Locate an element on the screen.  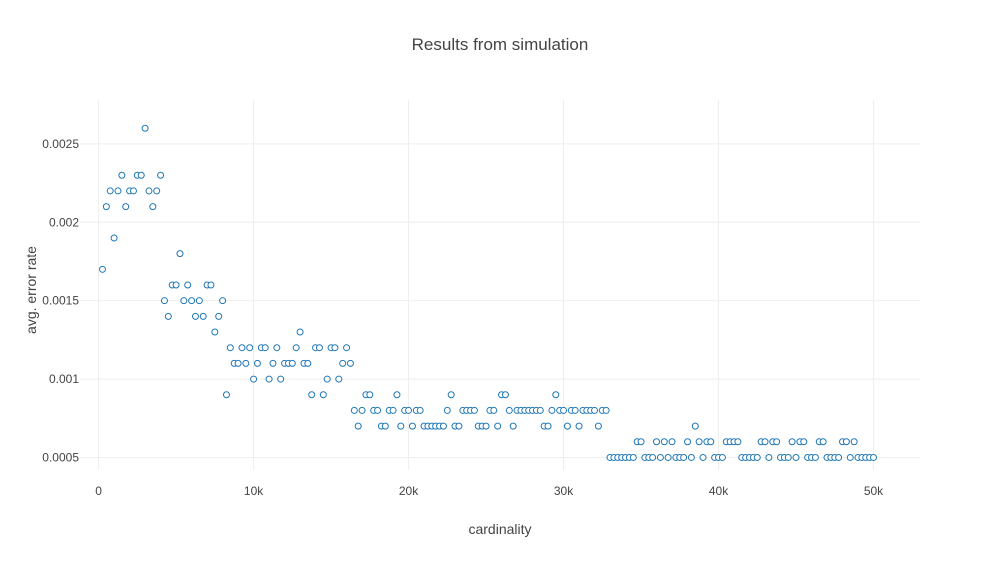
x-tick-label: 10k is located at coordinates (254, 491).